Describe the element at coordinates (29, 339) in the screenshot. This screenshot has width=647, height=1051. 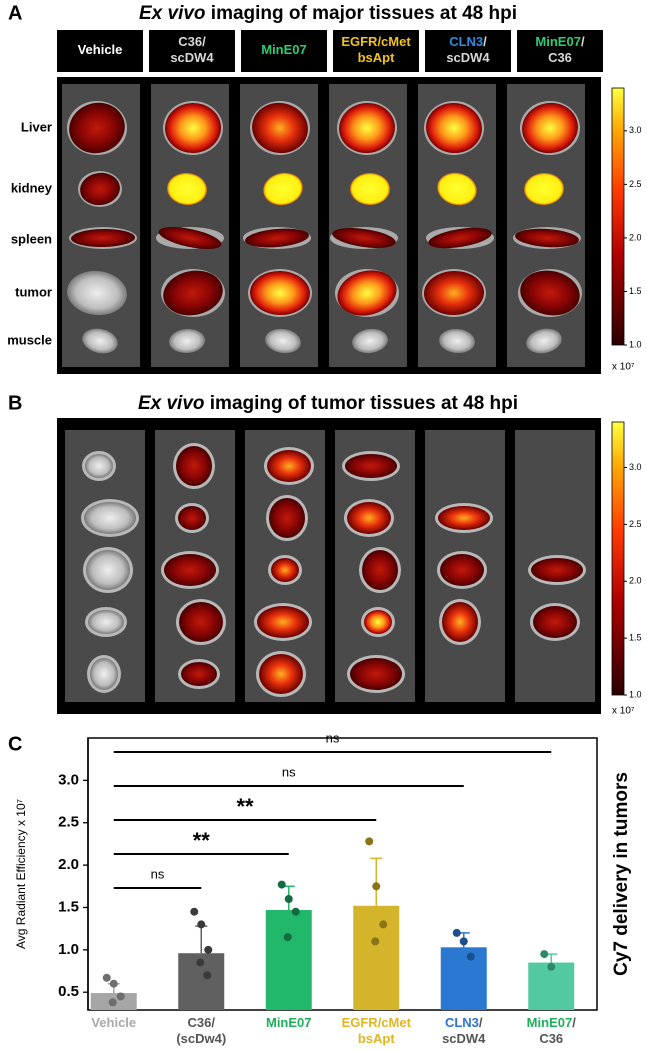
I see `tissue-label: muscle` at that location.